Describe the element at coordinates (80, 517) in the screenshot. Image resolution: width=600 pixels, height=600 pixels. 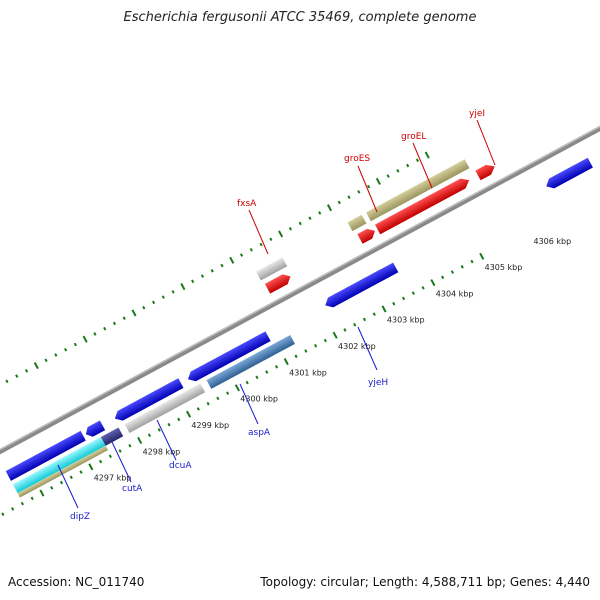
I see `label-dipZ: dipZ` at that location.